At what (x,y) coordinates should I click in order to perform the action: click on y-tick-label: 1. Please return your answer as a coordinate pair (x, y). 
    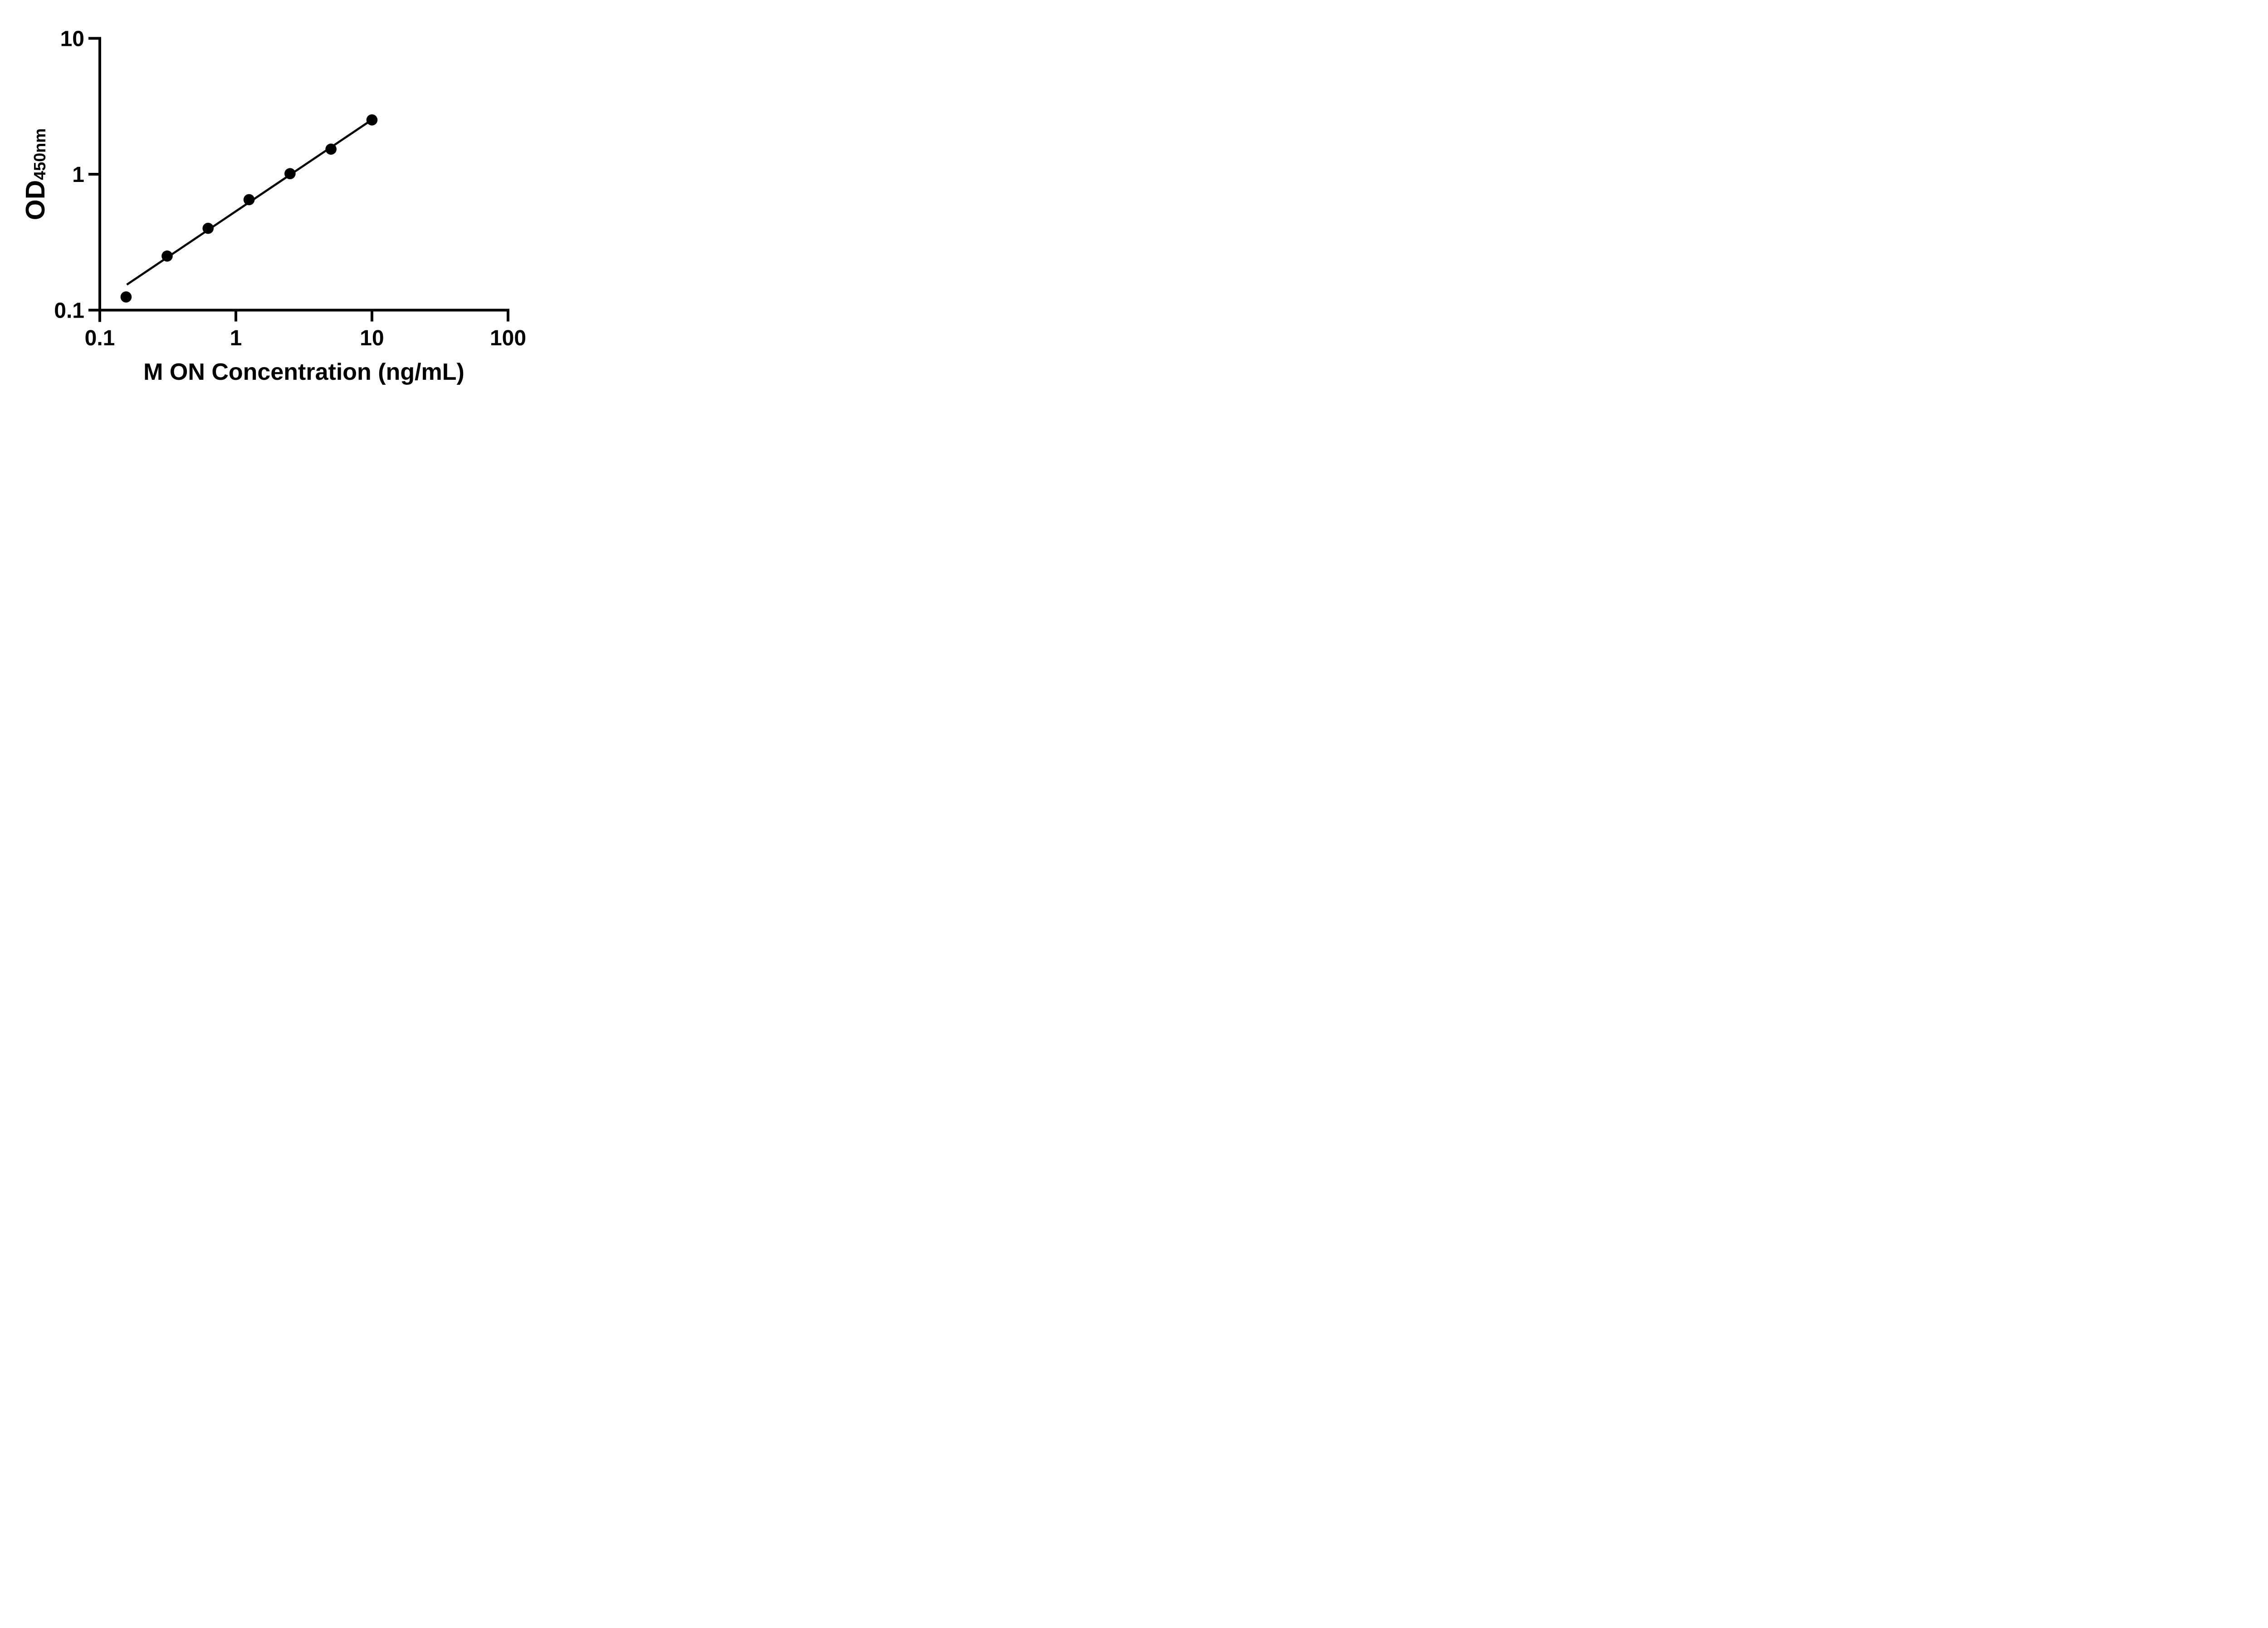
    Looking at the image, I should click on (78, 175).